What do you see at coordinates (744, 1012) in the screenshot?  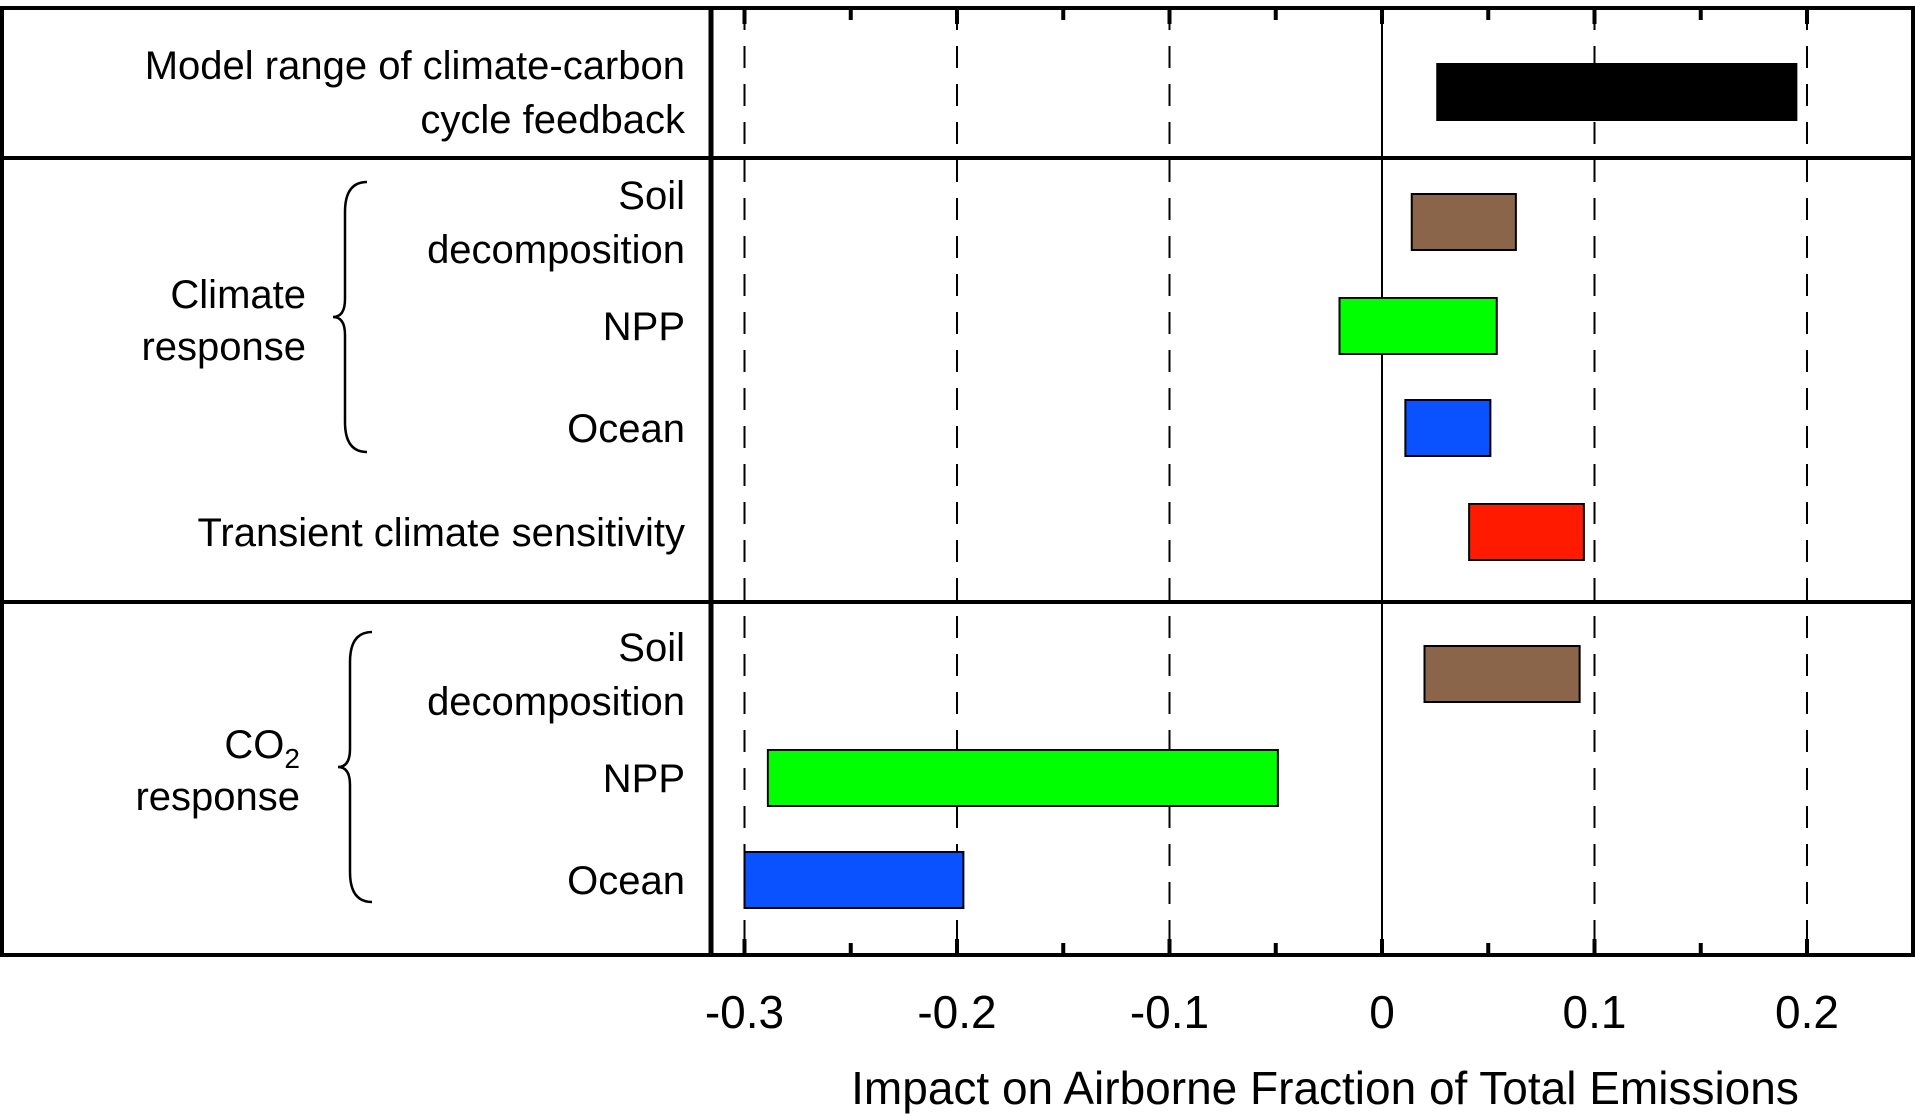 I see `x-tick-label: -0.3` at bounding box center [744, 1012].